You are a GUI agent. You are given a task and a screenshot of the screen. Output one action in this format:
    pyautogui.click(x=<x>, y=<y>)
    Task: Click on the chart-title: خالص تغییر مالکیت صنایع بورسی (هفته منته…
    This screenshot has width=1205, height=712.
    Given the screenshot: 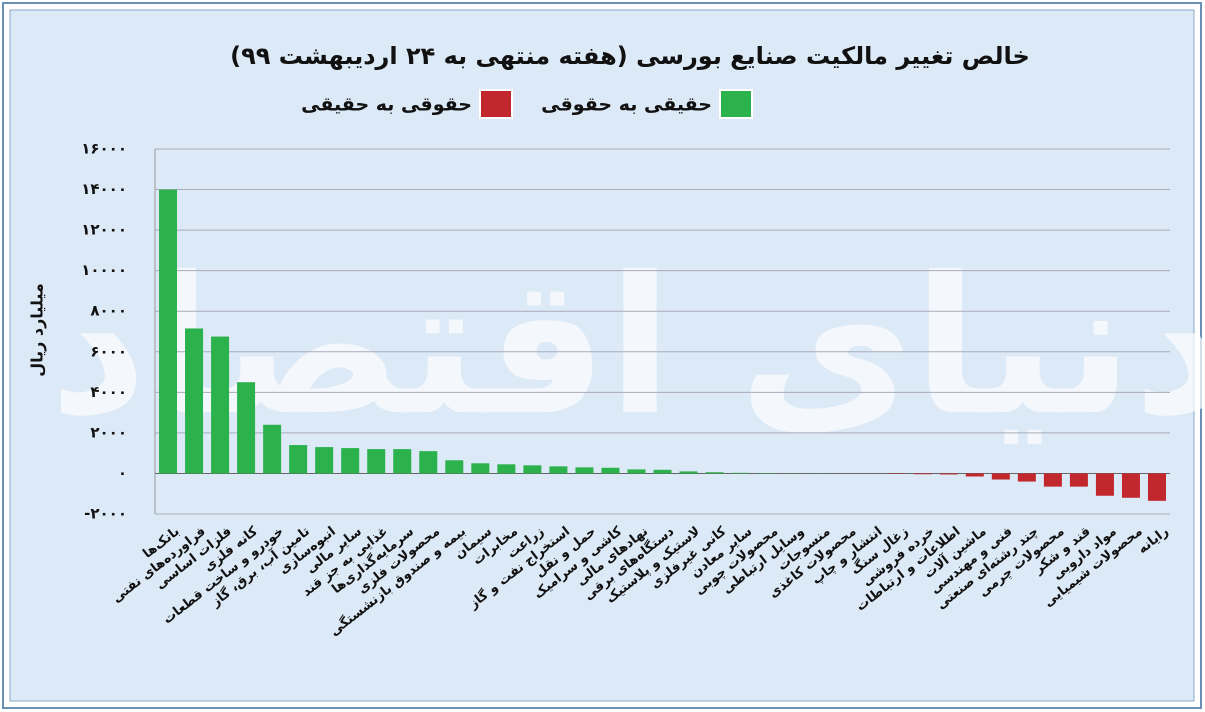 What is the action you would take?
    pyautogui.click(x=630, y=56)
    